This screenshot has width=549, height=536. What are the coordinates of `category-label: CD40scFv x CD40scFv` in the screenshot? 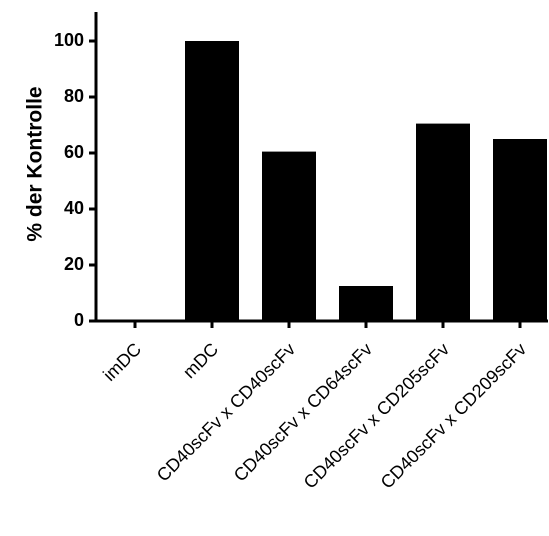 It's located at (226, 412).